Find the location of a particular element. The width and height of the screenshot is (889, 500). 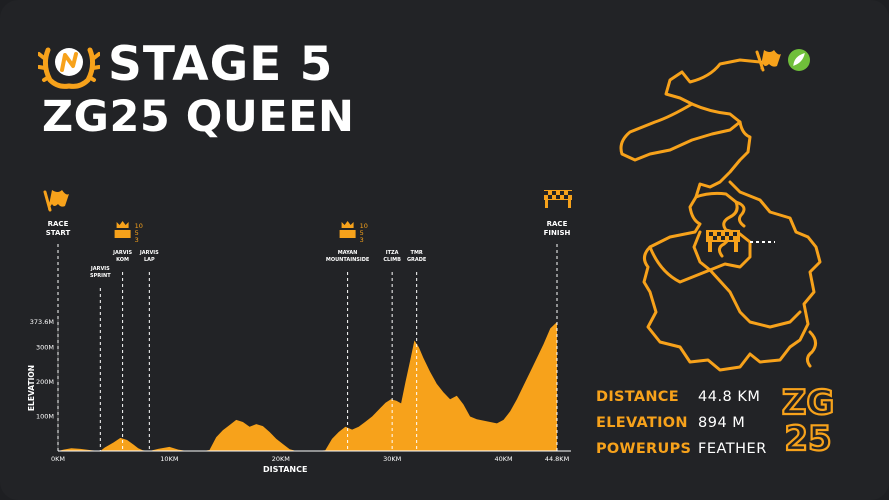

x-tick-label: 10KM is located at coordinates (169, 459).